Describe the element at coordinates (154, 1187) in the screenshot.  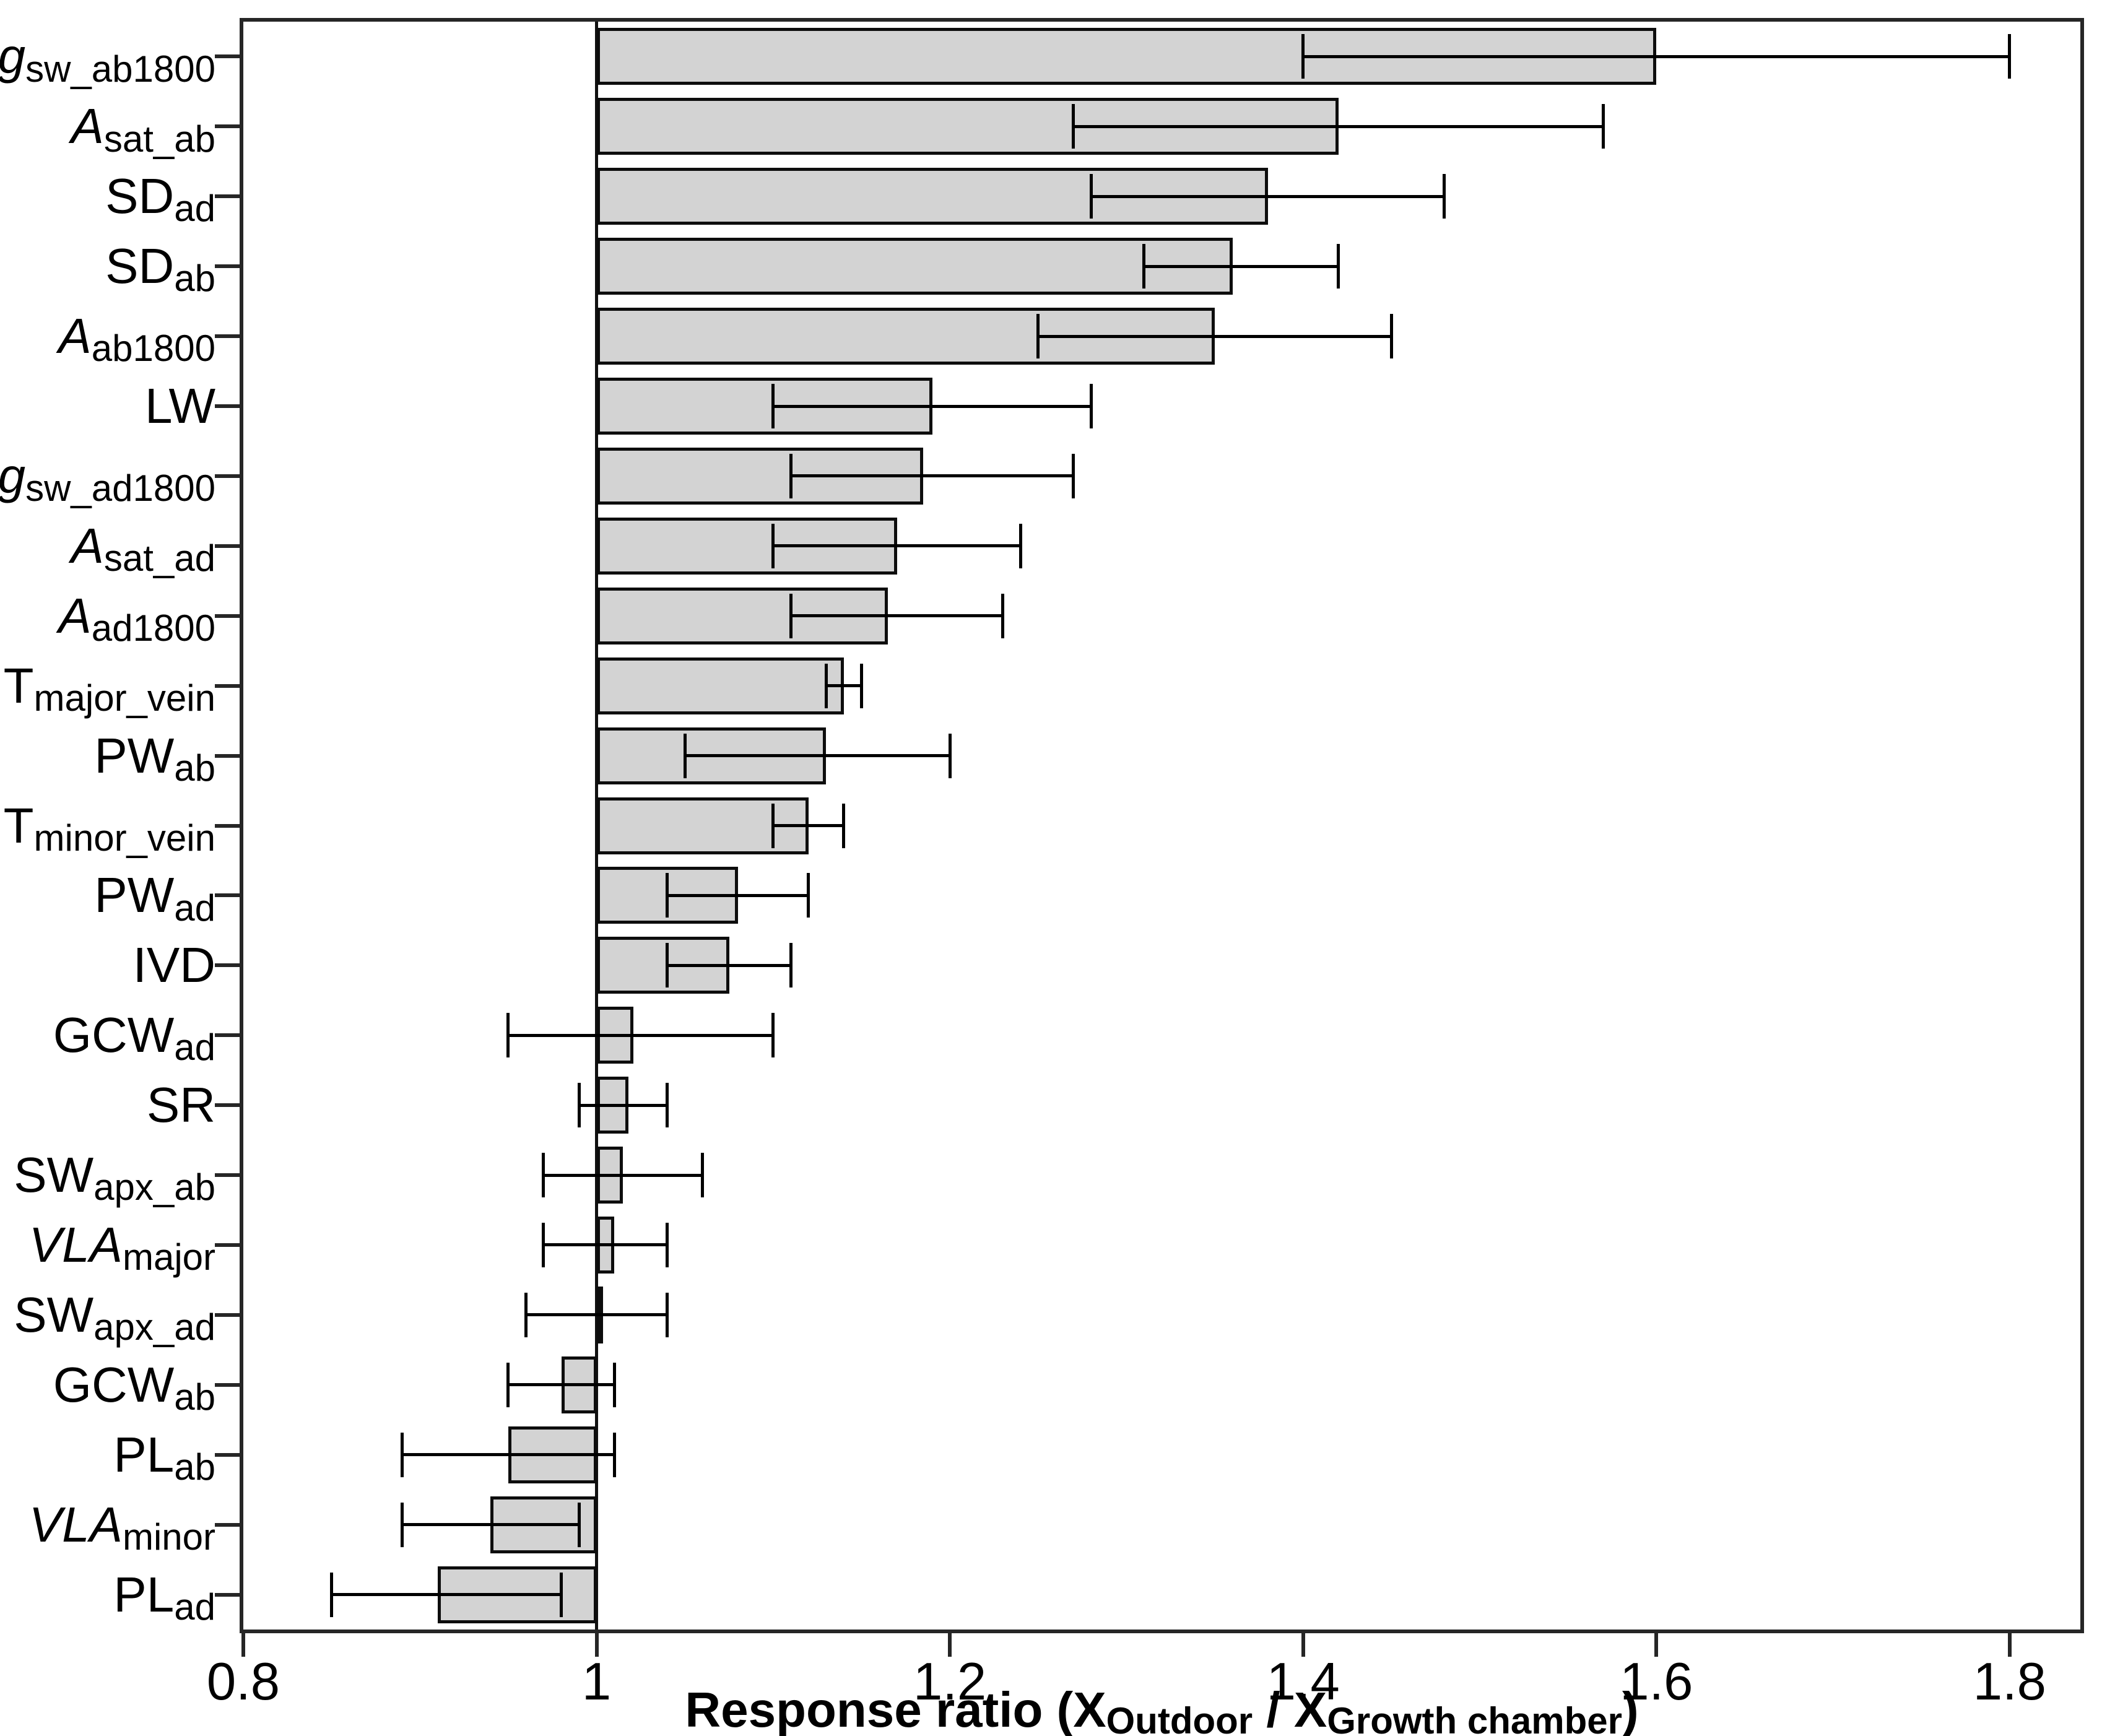
I see `y-axis-label-subscript: apx_ab` at that location.